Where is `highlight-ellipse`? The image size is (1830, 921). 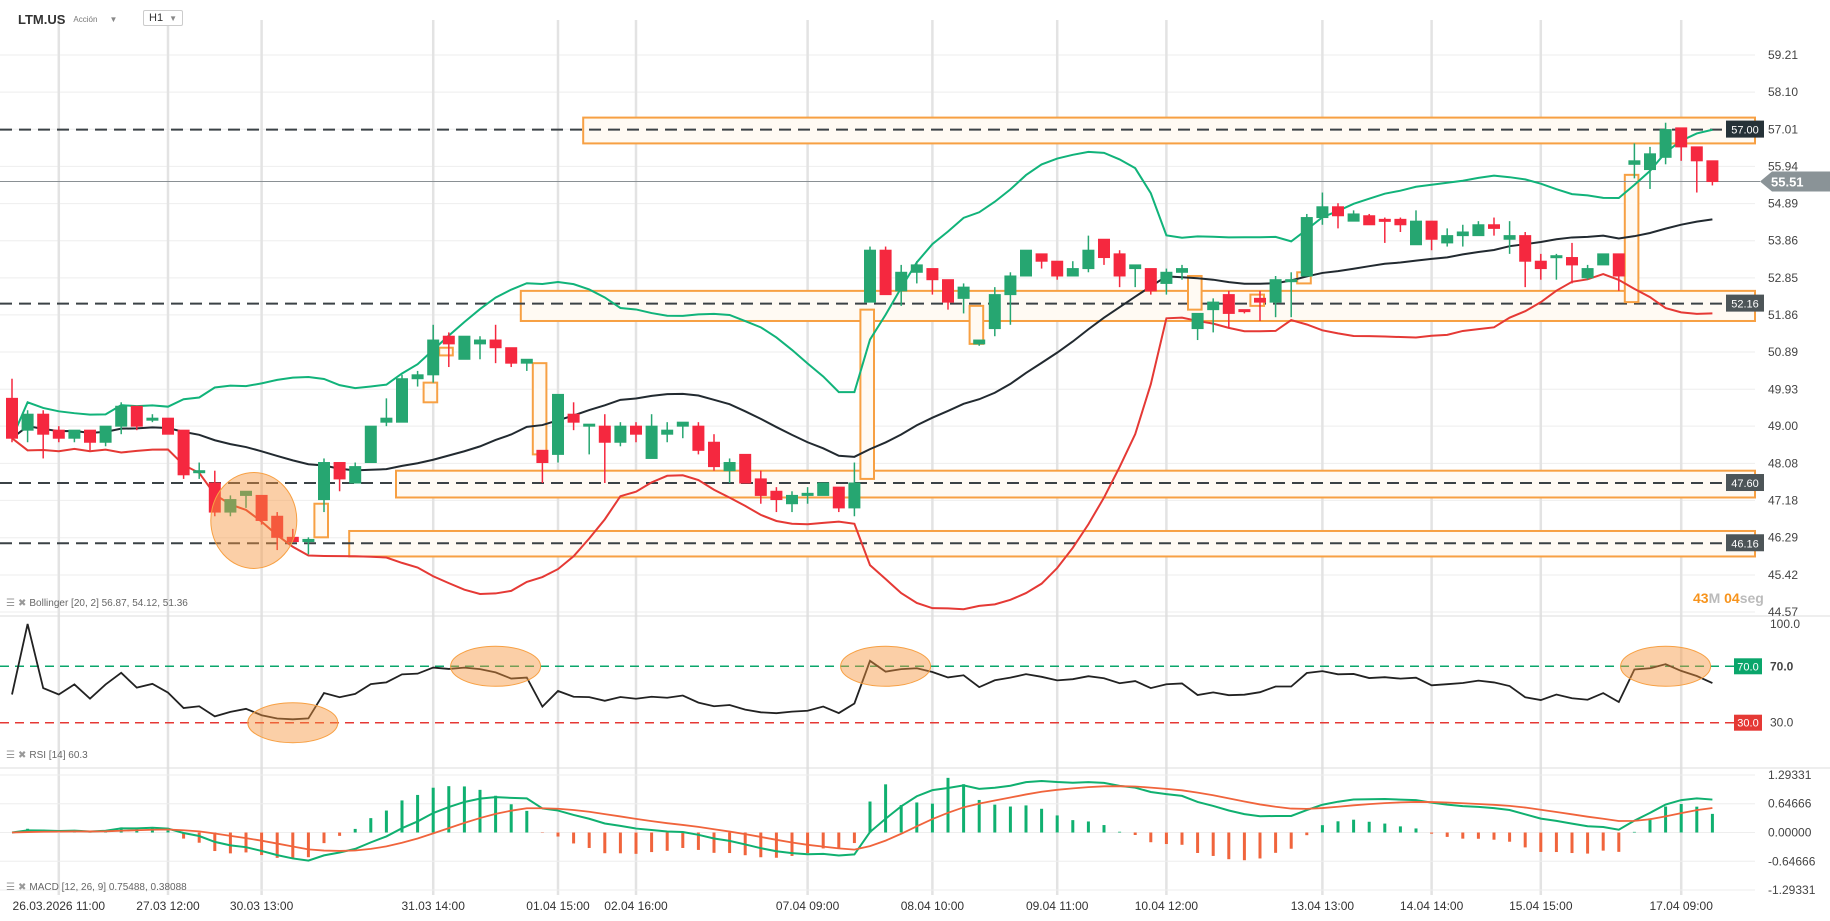 highlight-ellipse is located at coordinates (254, 520).